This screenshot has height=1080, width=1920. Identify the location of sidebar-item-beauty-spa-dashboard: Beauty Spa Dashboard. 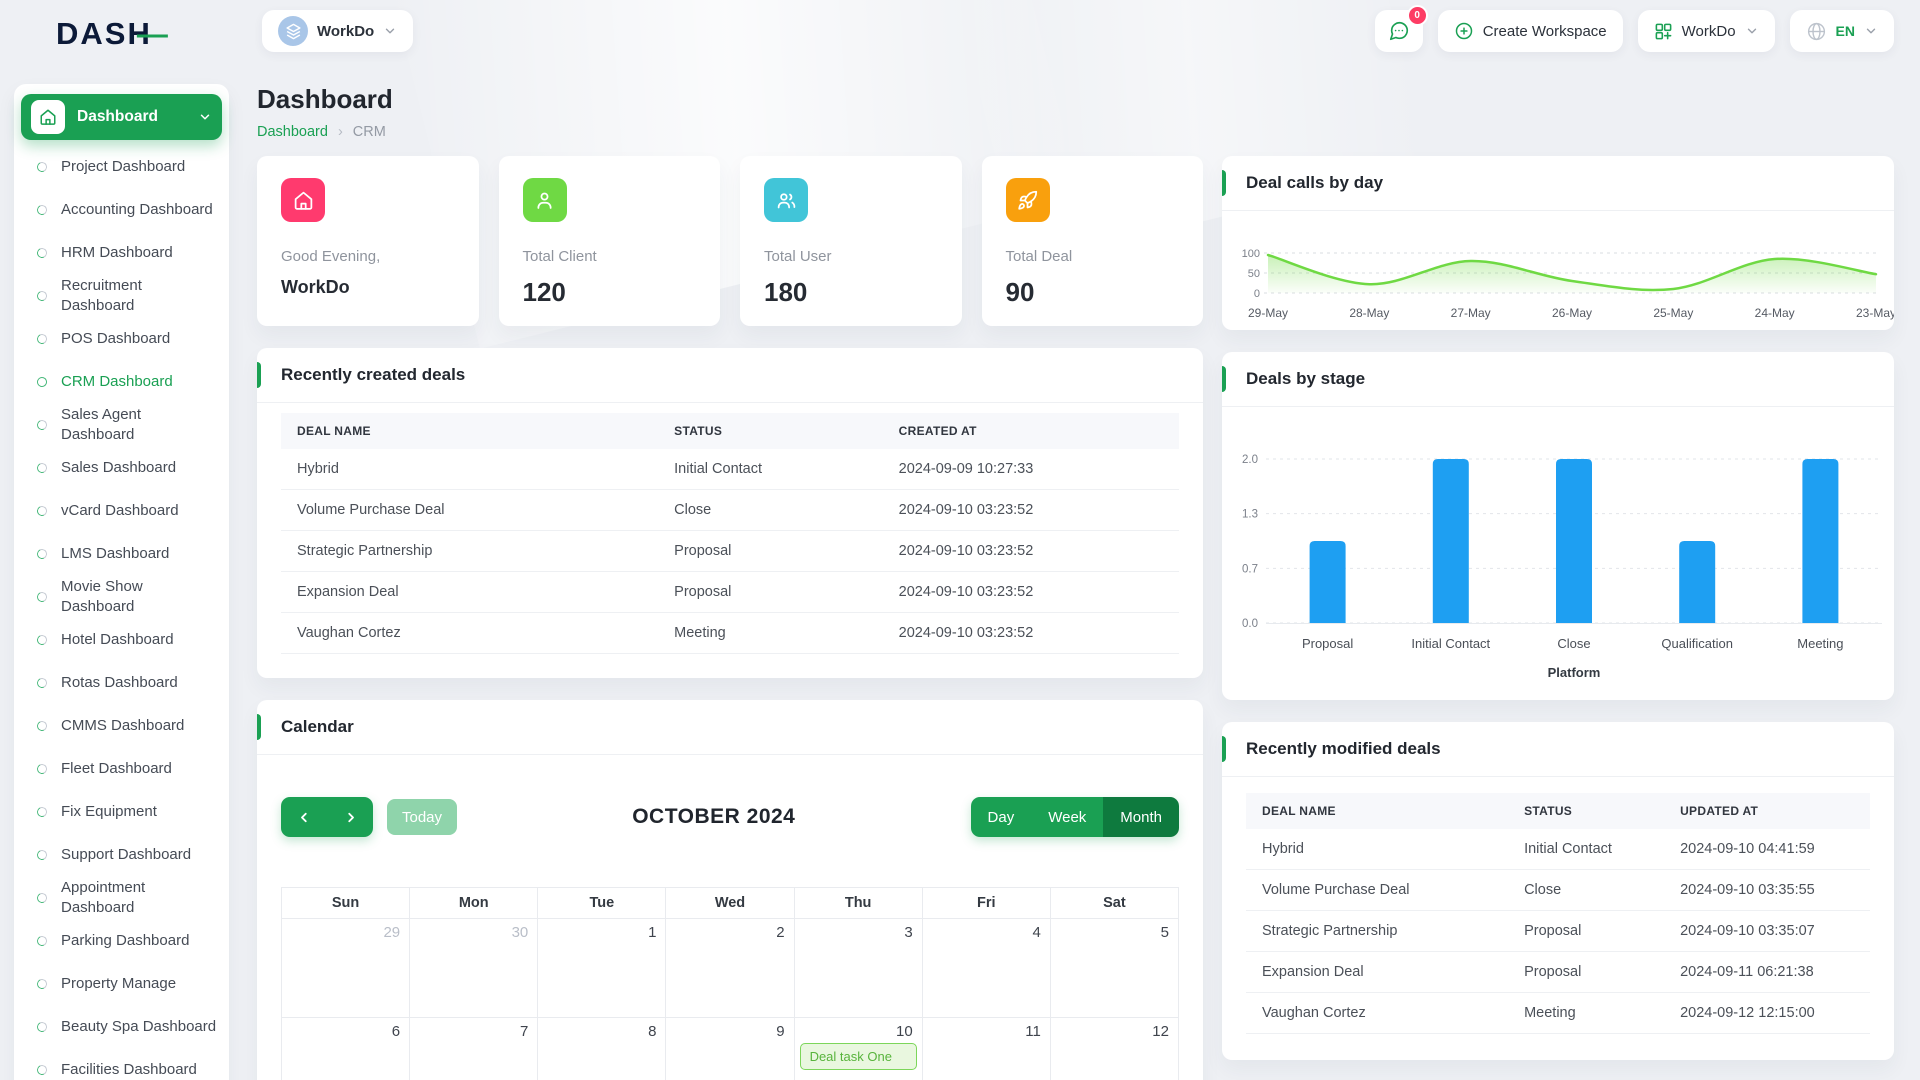
(121, 1026).